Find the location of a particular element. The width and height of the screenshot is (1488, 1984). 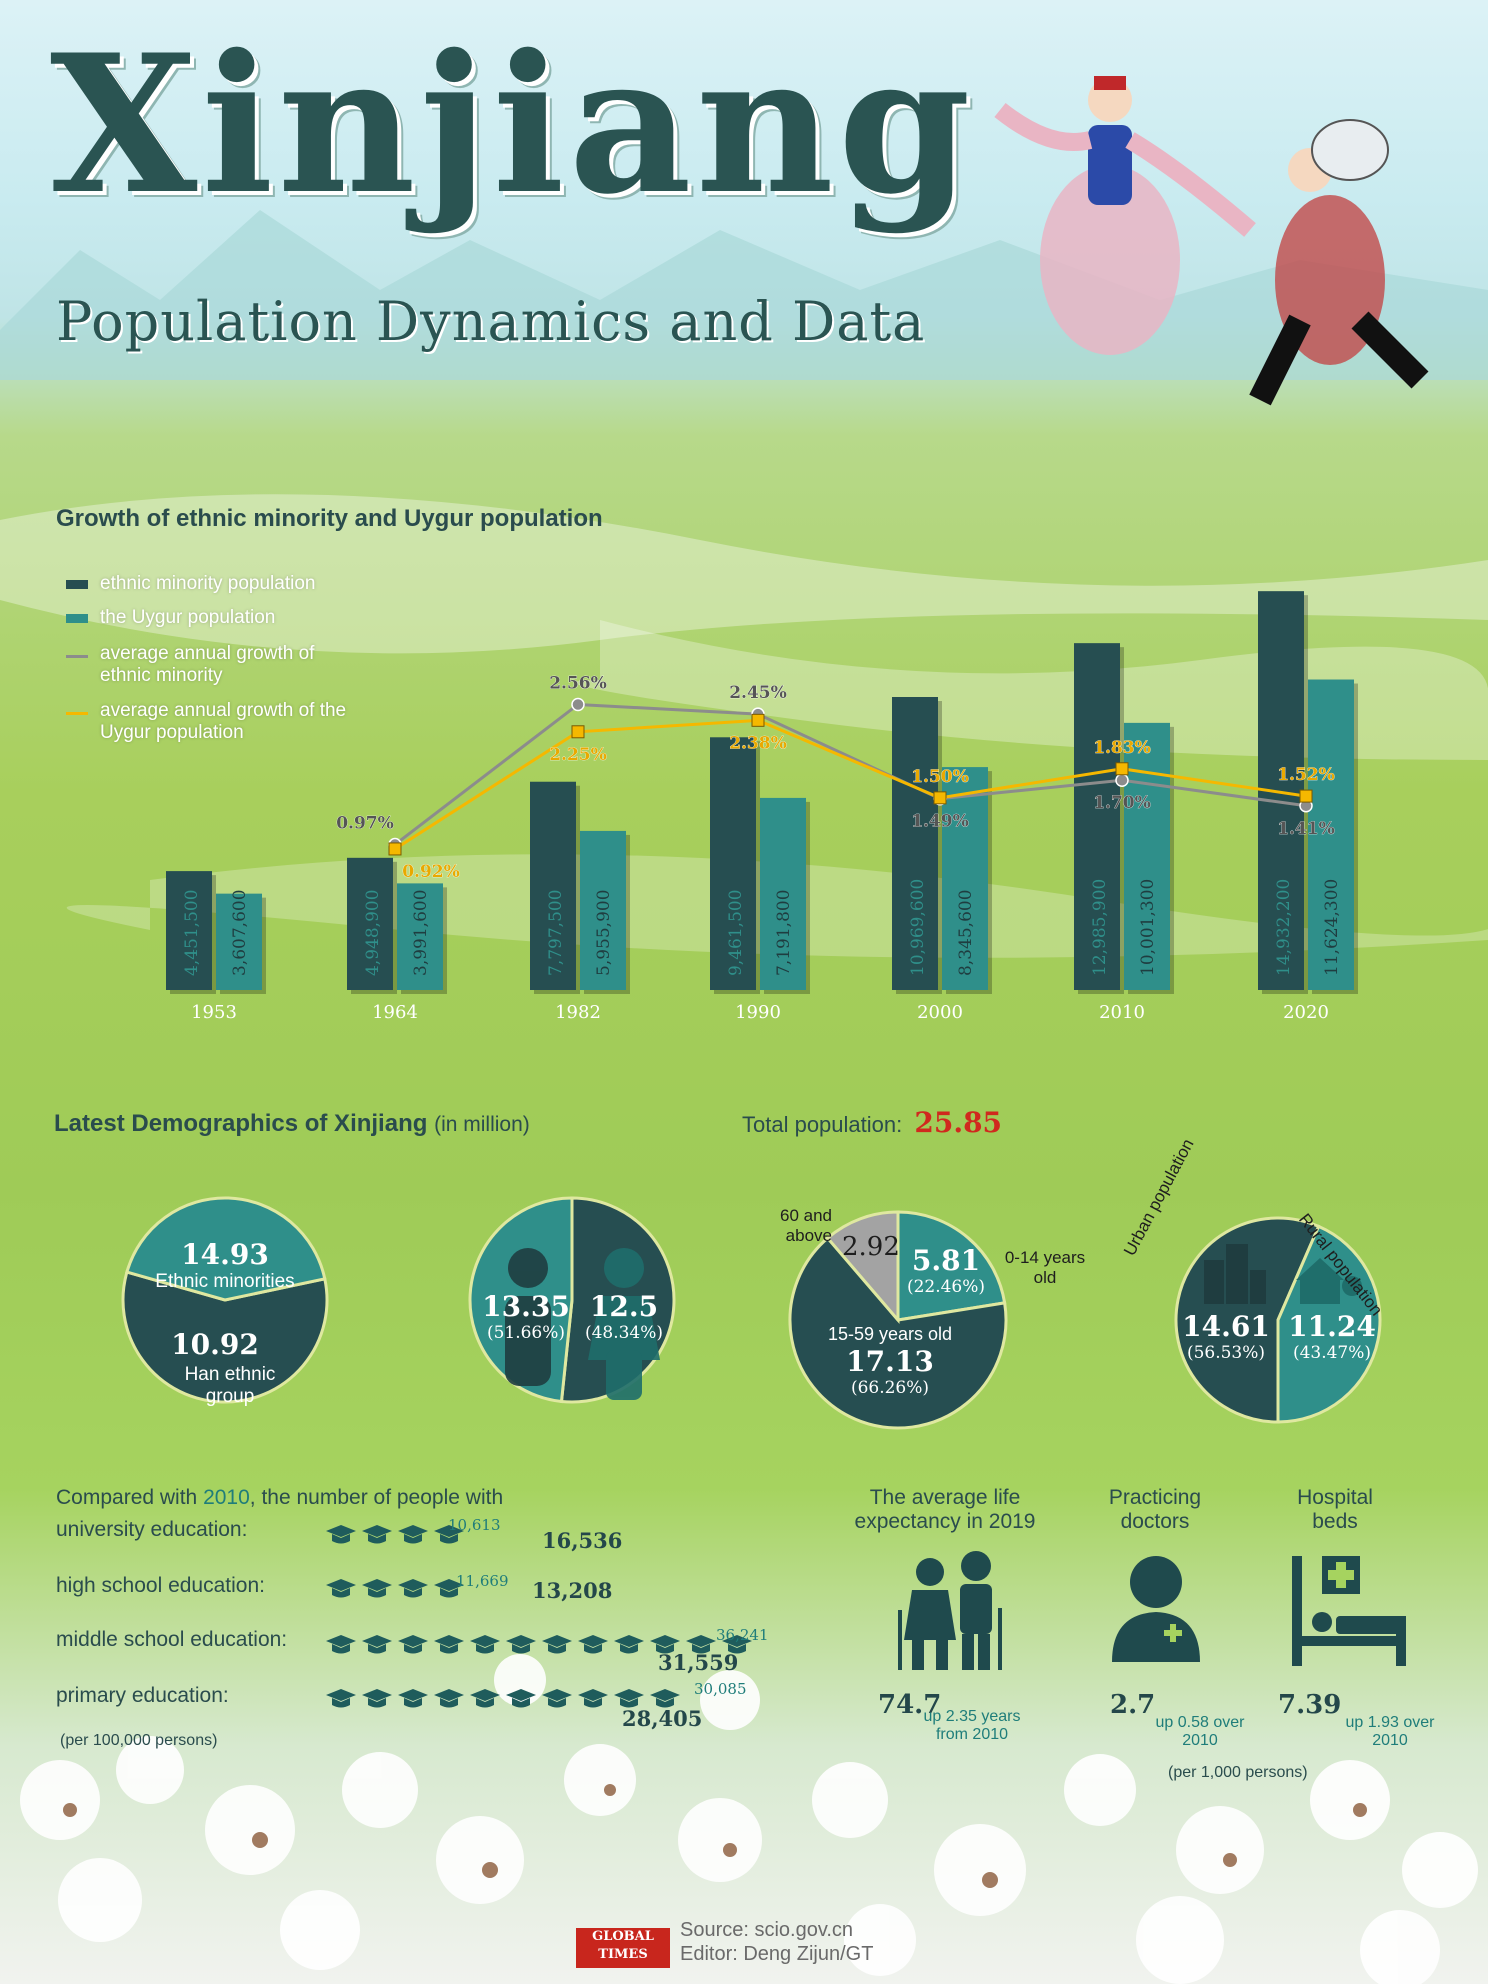

pie-ethnic-minorities-label: 14.93 Ethnic minorities is located at coordinates (225, 1265).